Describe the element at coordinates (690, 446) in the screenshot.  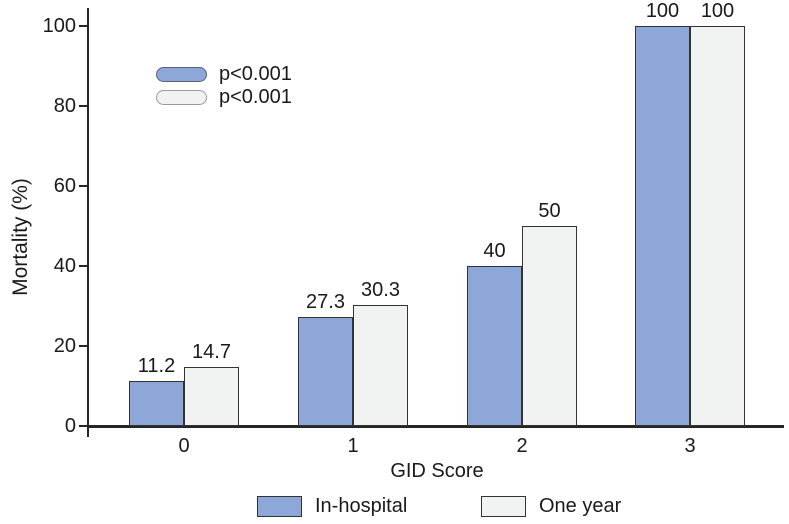
I see `x-category-label: 3` at that location.